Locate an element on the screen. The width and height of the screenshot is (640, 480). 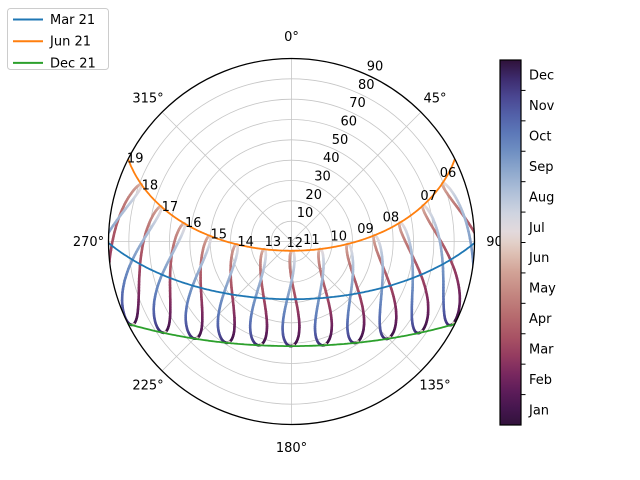
hour-label-09: 09 is located at coordinates (365, 229).